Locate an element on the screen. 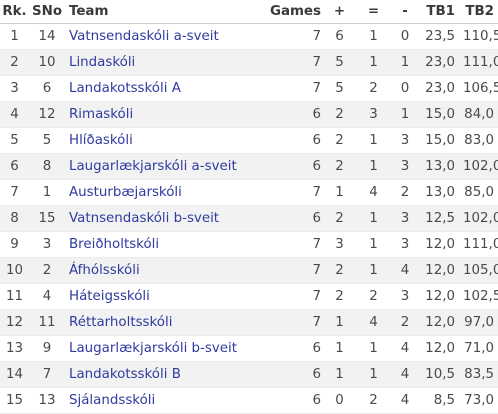 This screenshot has height=414, width=498. table-row: 12 11 Réttarholtsskóli 7 1 4 2 12,0 97,0 is located at coordinates (249, 322).